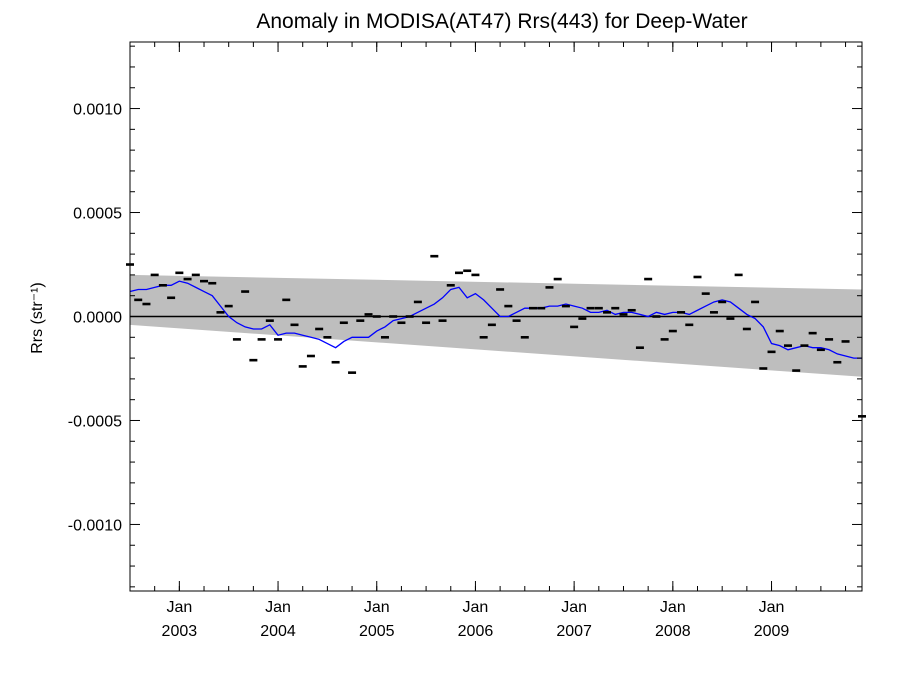 This screenshot has height=675, width=900. I want to click on y-tick-label: -0.0010, so click(95, 525).